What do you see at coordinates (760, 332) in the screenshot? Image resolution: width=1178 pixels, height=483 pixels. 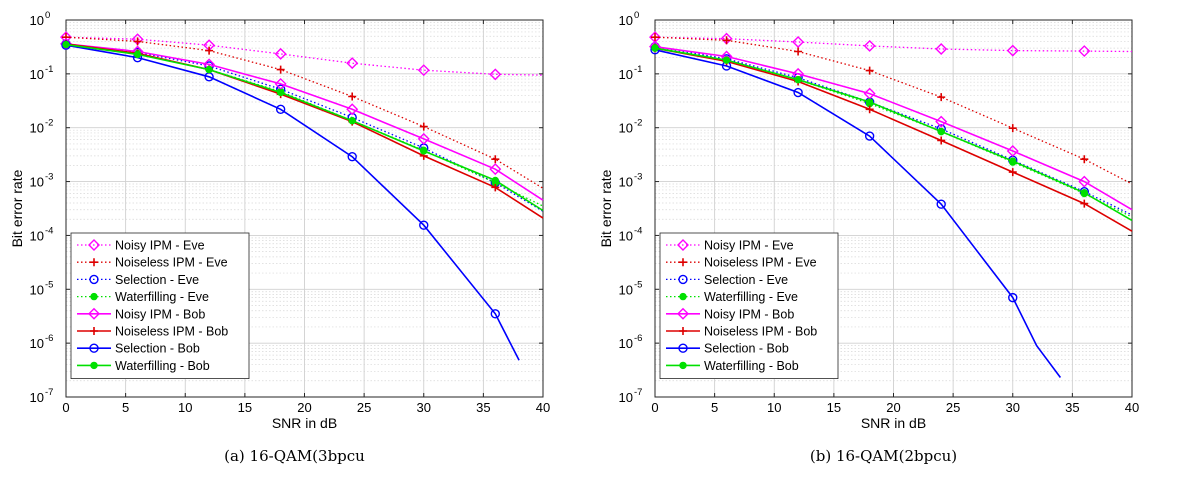 I see `legend-label: Noiseless IPM - Bob` at bounding box center [760, 332].